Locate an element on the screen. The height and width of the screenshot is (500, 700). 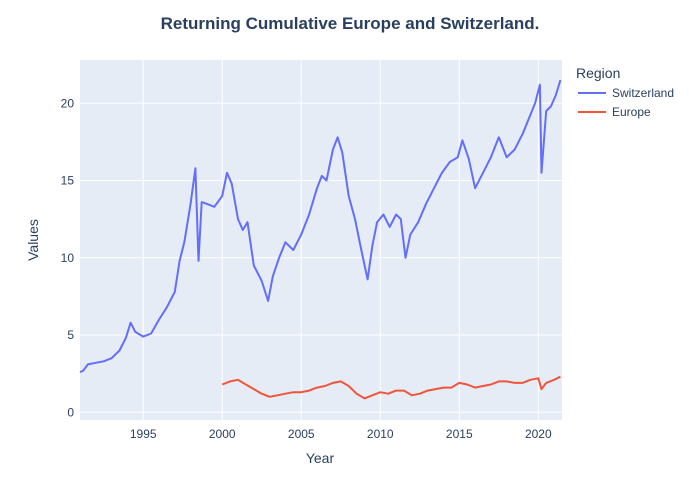
legend-items: Switzerland Europe is located at coordinates (626, 102).